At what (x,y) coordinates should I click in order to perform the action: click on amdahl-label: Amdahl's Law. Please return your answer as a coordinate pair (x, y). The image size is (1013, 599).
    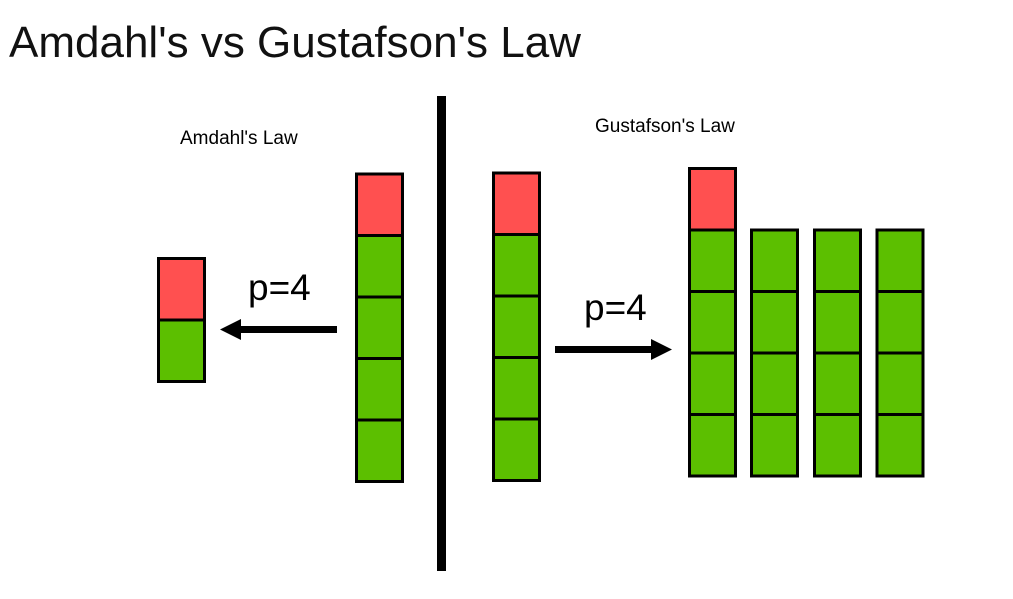
    Looking at the image, I should click on (239, 138).